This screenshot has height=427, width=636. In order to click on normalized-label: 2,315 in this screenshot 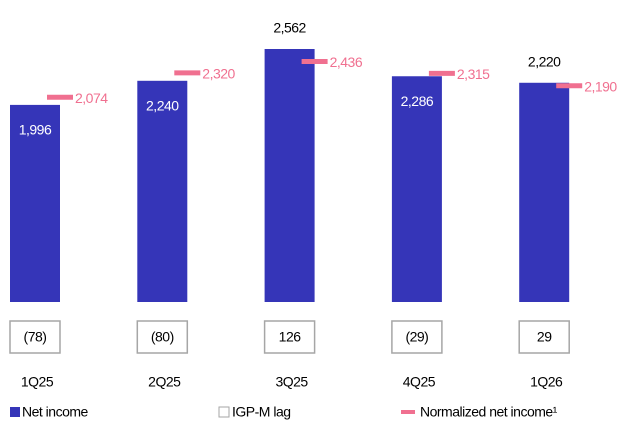, I will do `click(473, 74)`.